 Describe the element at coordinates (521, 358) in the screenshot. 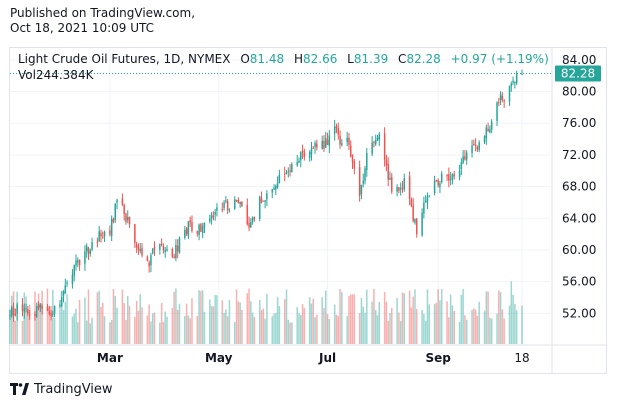

I see `x-tick-label-4: 18` at that location.